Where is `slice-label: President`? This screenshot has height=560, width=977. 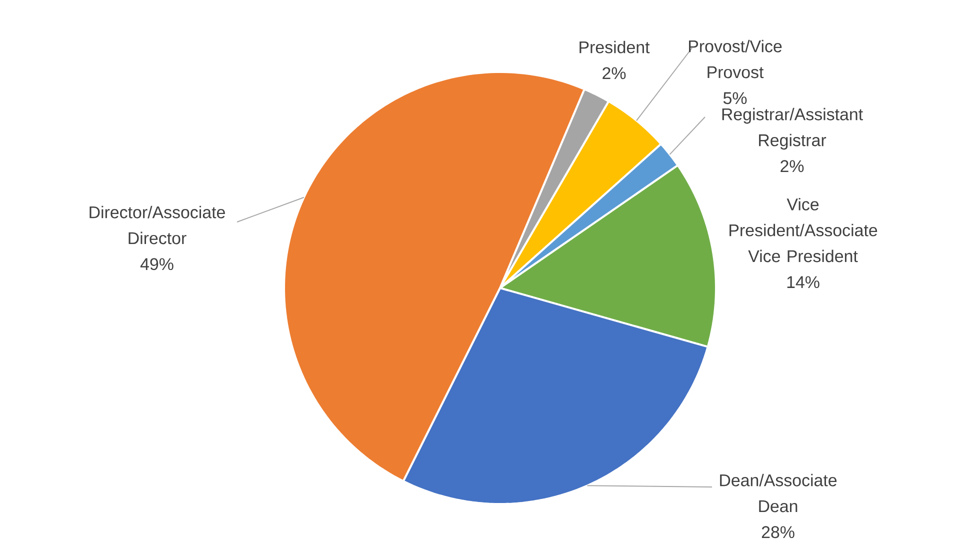
slice-label: President is located at coordinates (615, 47).